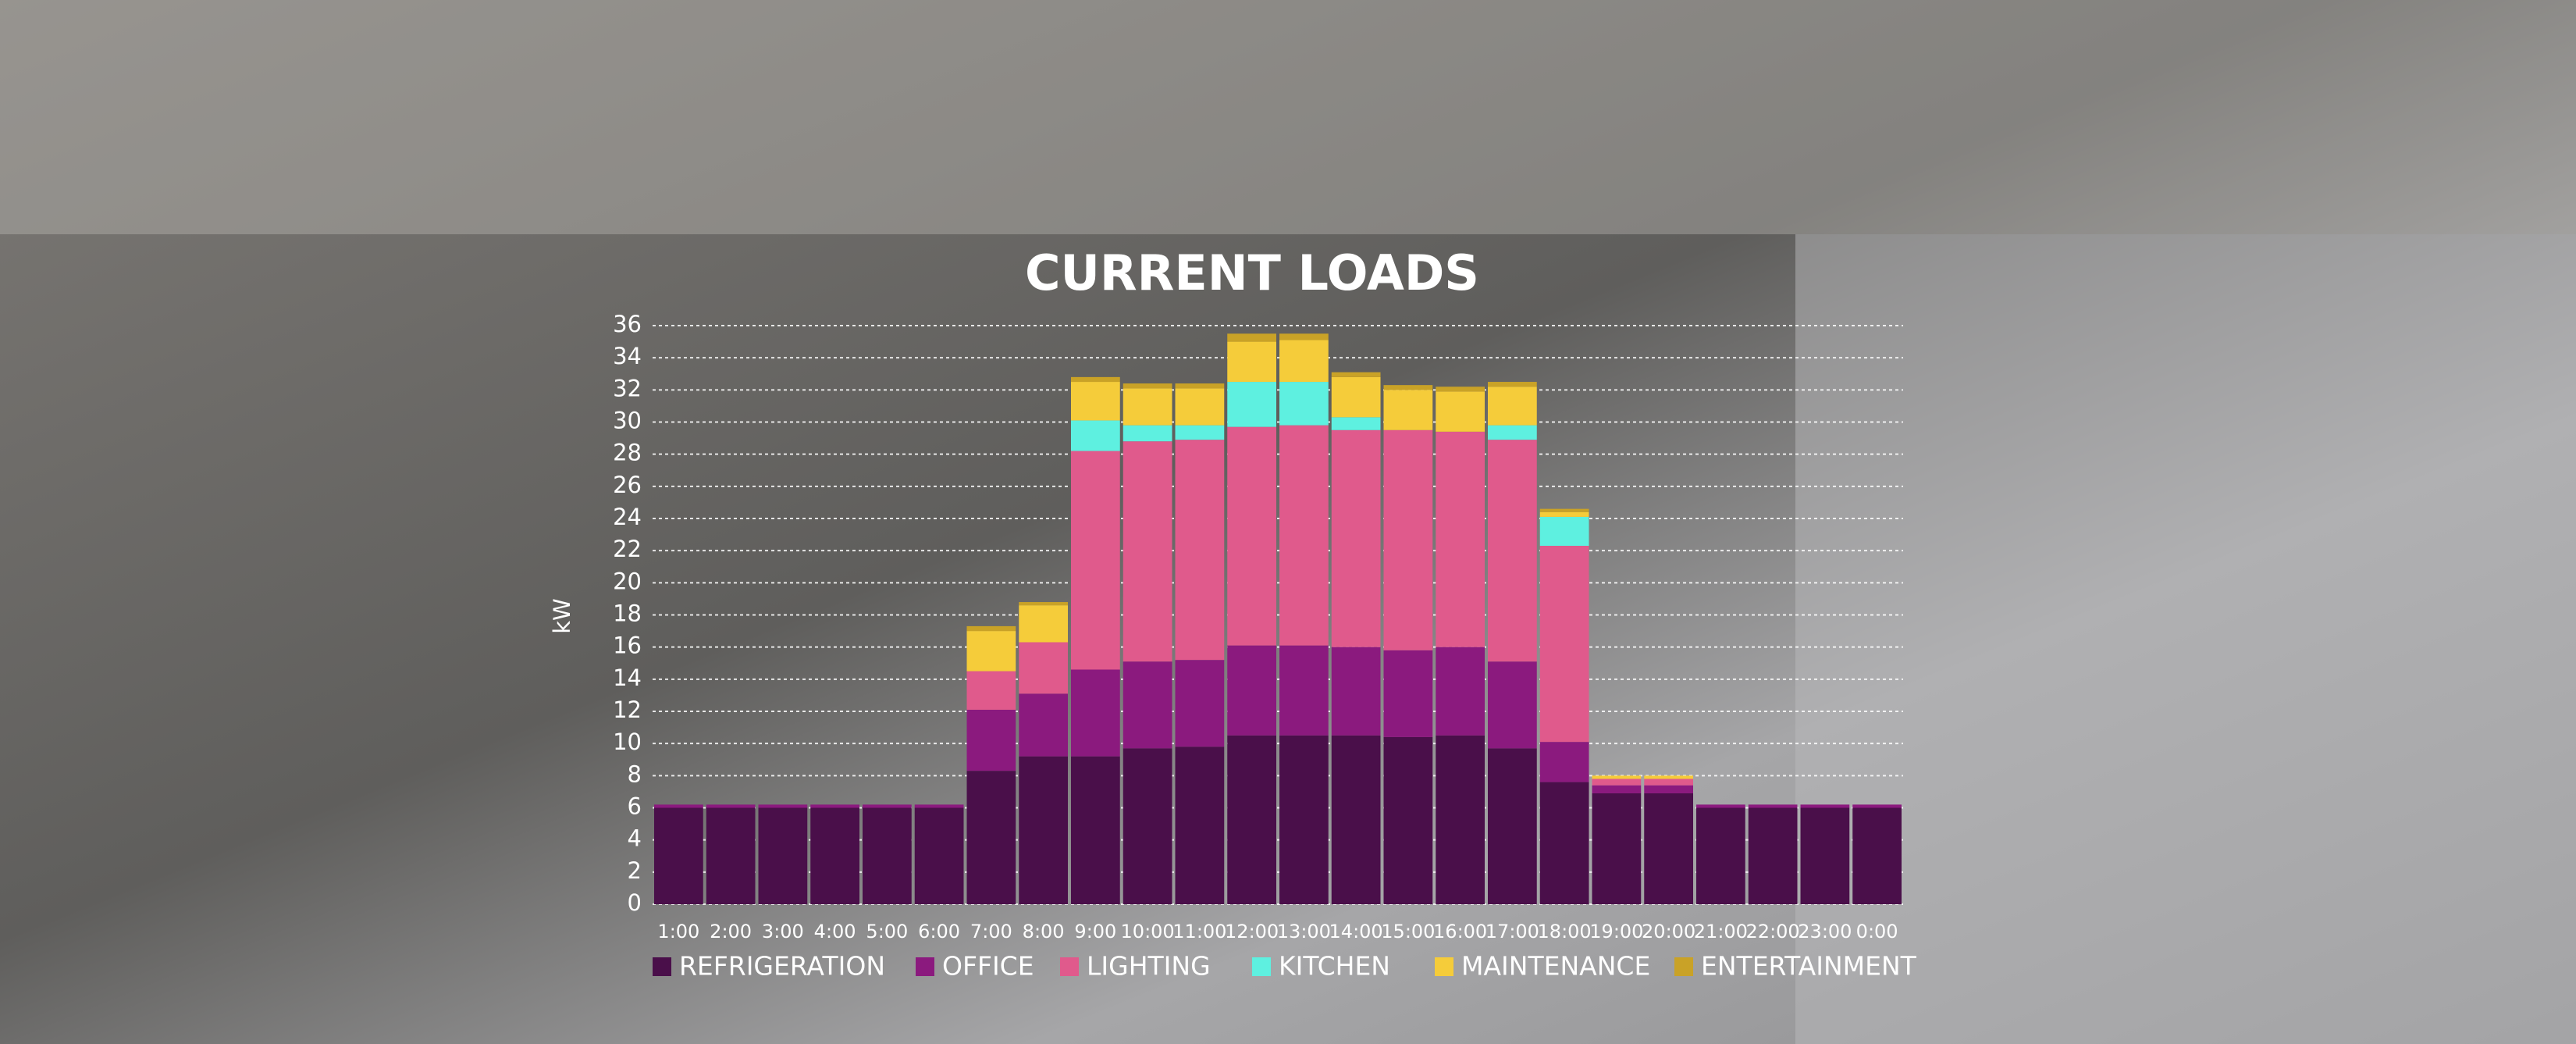  I want to click on y-tick-label: 12, so click(627, 710).